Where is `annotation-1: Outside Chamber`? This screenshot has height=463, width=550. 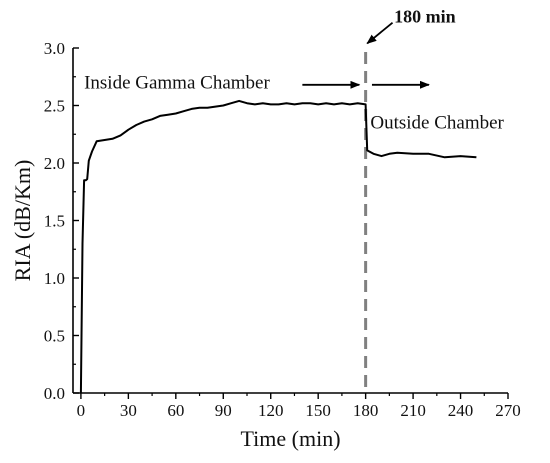
annotation-1: Outside Chamber is located at coordinates (437, 123).